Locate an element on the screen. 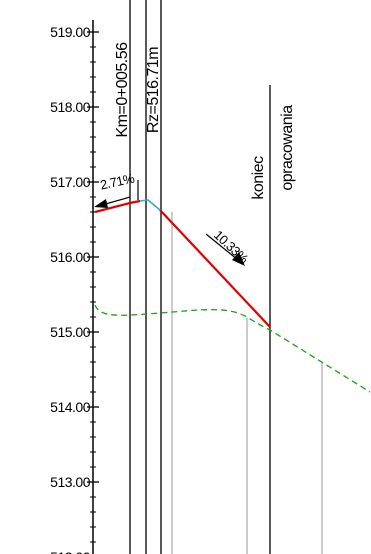 This screenshot has height=554, width=371. station-label: Km=0+005.56 is located at coordinates (122, 90).